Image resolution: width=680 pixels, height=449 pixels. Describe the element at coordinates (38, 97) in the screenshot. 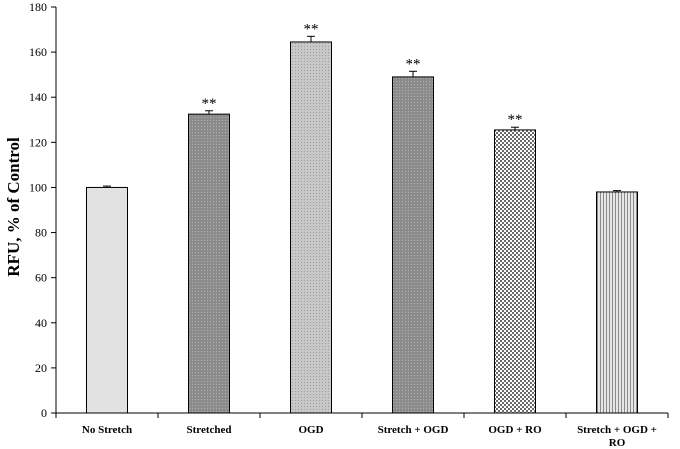

I see `y-tick-label: 140` at that location.